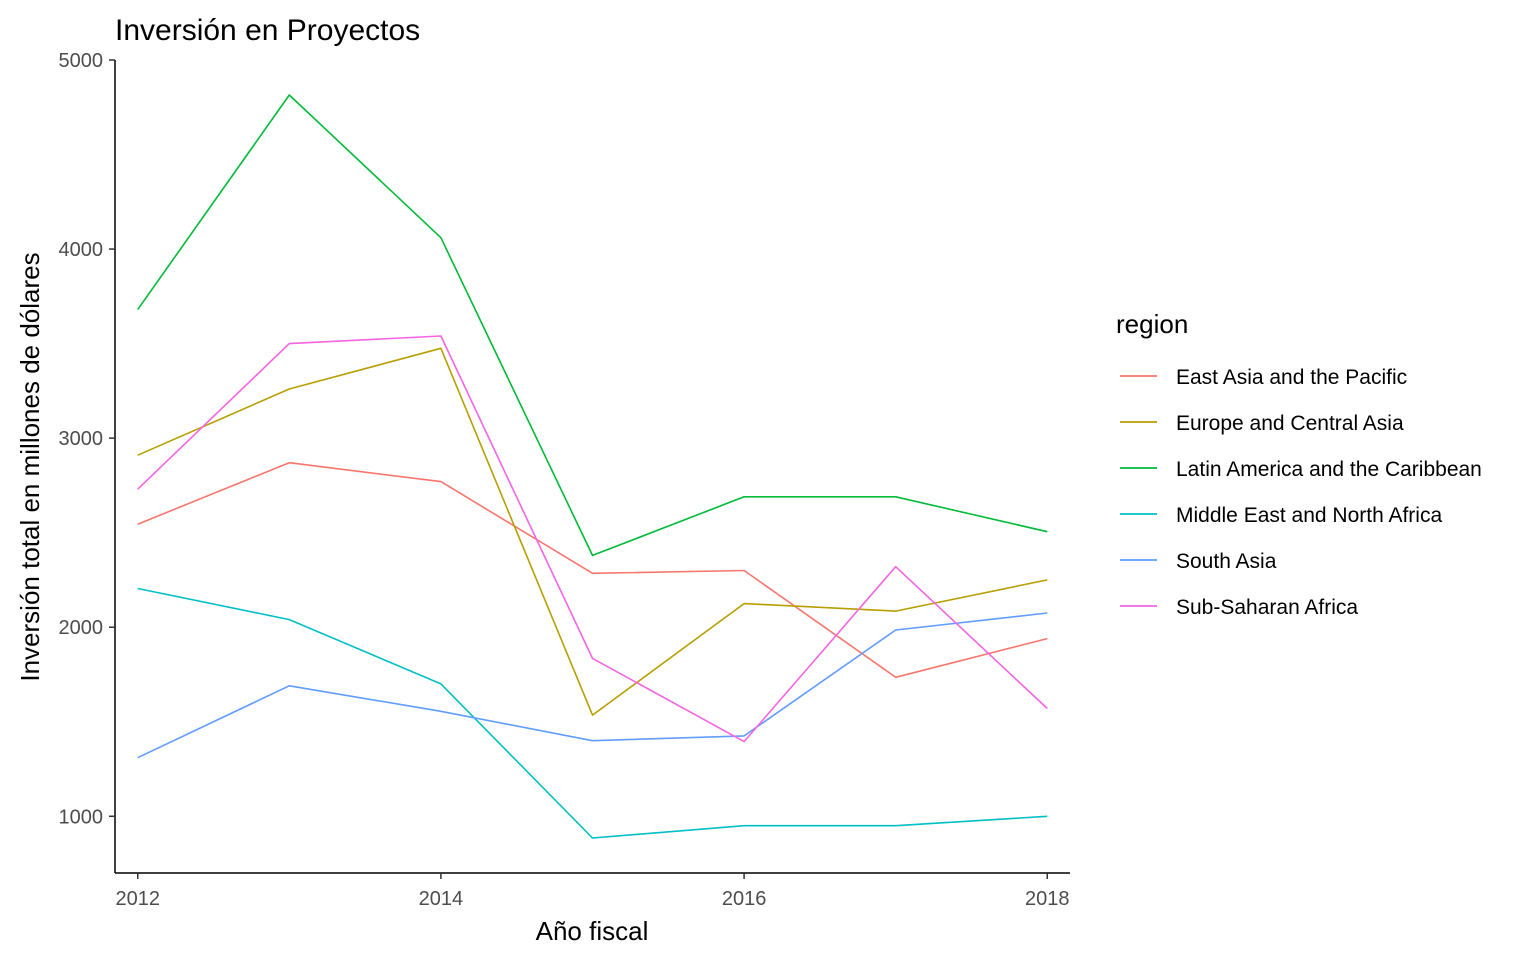 This screenshot has width=1536, height=960. What do you see at coordinates (81, 61) in the screenshot?
I see `y-tick-label: 5000` at bounding box center [81, 61].